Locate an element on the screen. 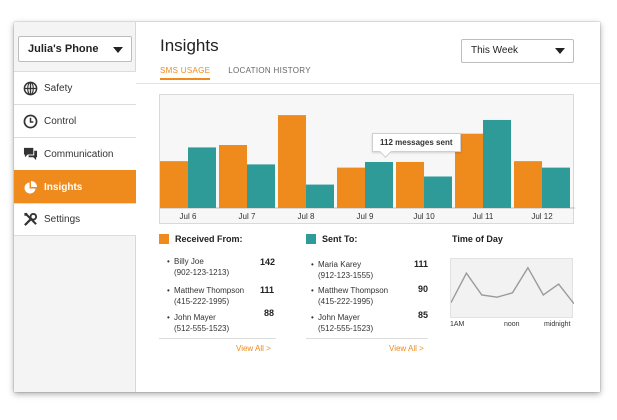 The height and width of the screenshot is (420, 617). time-of-day-svg is located at coordinates (512, 285).